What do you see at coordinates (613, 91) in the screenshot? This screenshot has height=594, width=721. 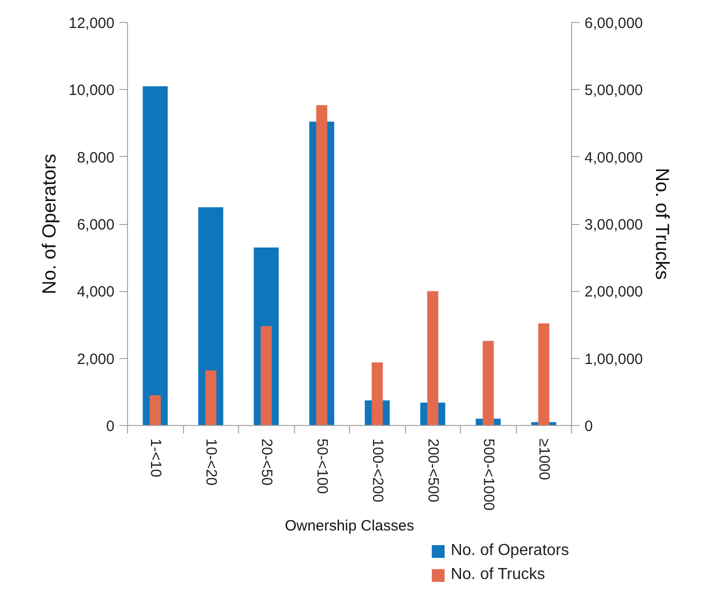 I see `y2-tick-label: 5,00,000` at bounding box center [613, 91].